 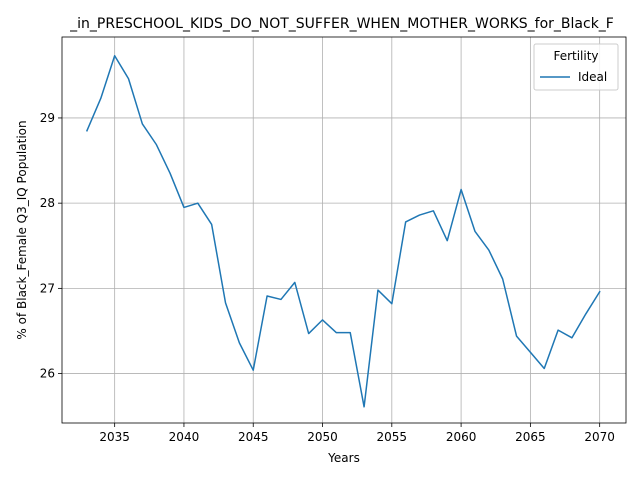 I want to click on x-tick-label: 2055, so click(x=392, y=437).